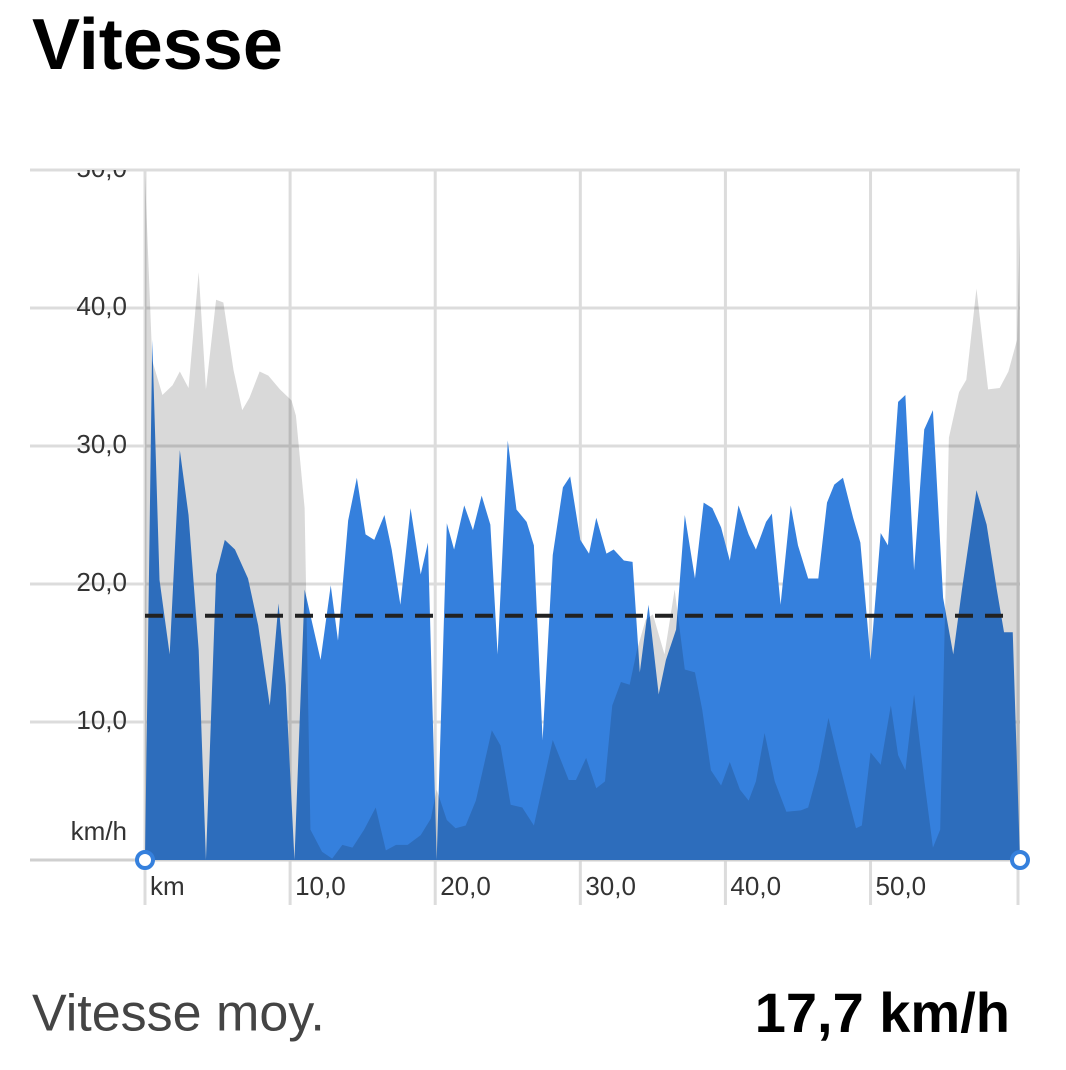  What do you see at coordinates (101, 444) in the screenshot?
I see `y-tick-label: 30,0` at bounding box center [101, 444].